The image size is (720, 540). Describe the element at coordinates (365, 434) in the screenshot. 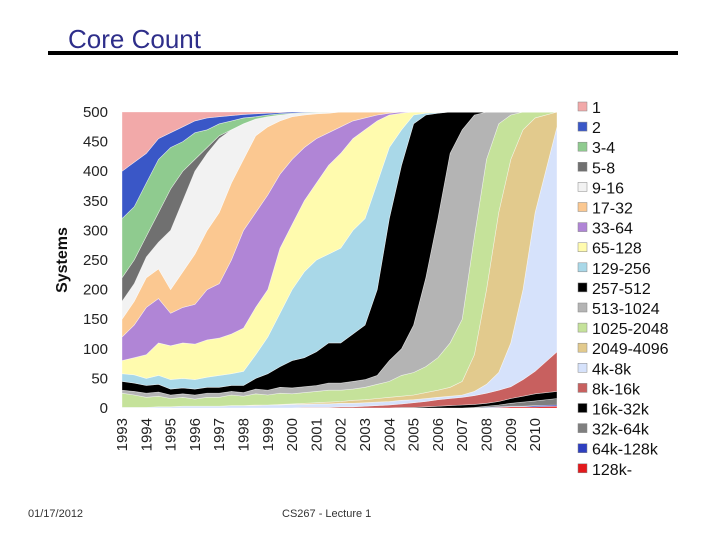

I see `x-tick-label: 2003` at that location.